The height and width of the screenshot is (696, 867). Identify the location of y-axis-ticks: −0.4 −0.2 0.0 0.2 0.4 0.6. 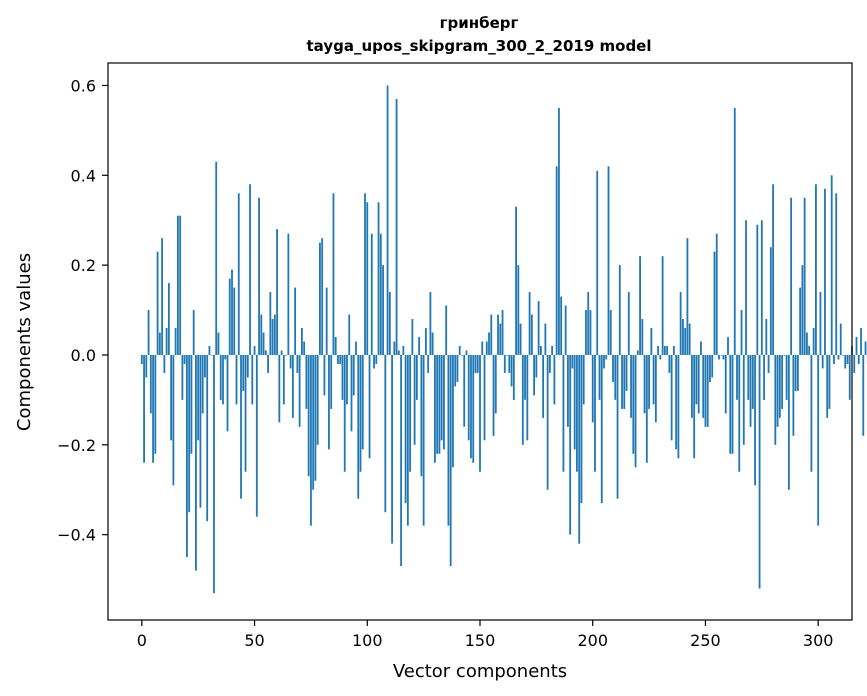
(82, 310).